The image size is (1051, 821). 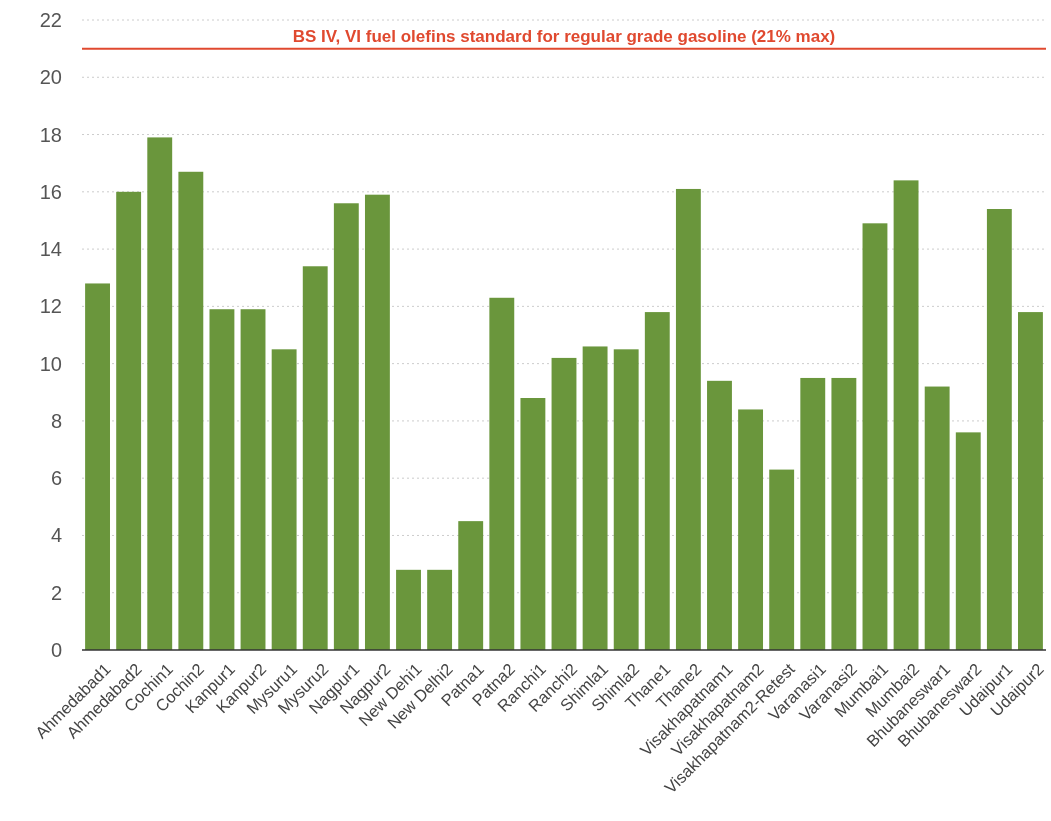 What do you see at coordinates (56, 535) in the screenshot?
I see `y-tick-label: 4` at bounding box center [56, 535].